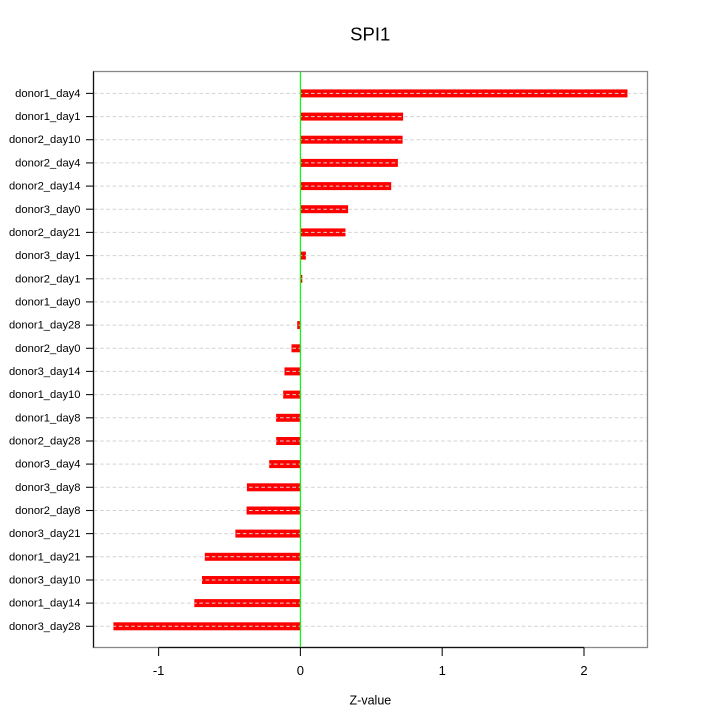  I want to click on svg-text: -1, so click(159, 670).